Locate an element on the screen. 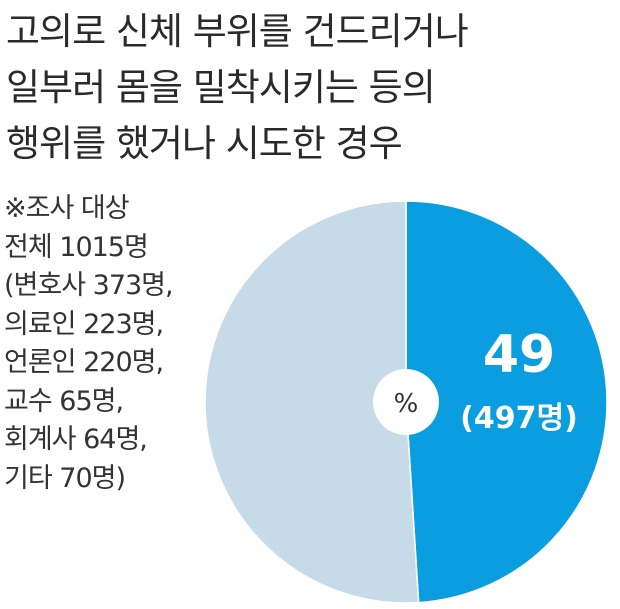 This screenshot has height=609, width=620. unit-label: % is located at coordinates (406, 404).